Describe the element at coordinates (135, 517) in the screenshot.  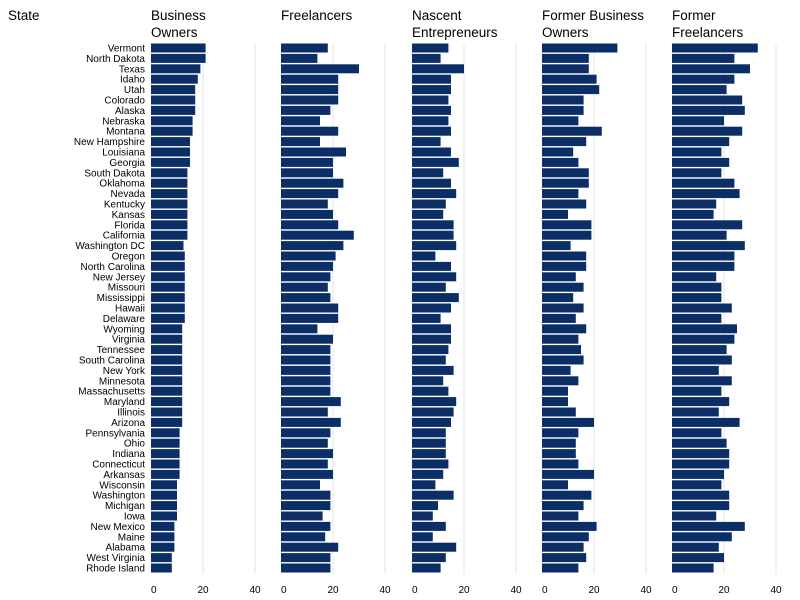
I see `state-label: Iowa` at that location.